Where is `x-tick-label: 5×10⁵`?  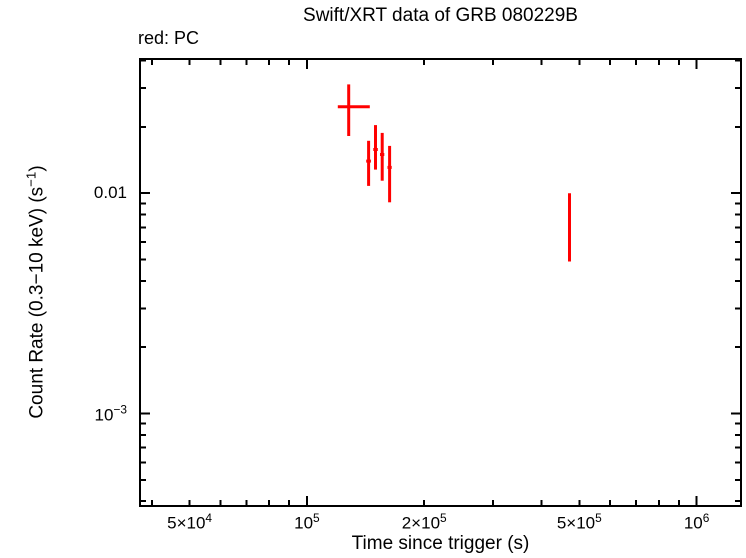
x-tick-label: 5×10⁵ is located at coordinates (579, 522).